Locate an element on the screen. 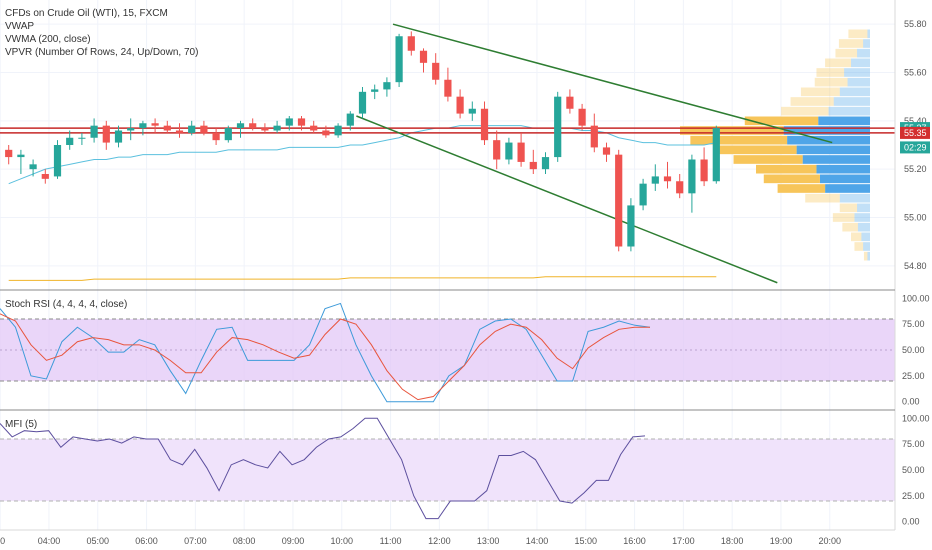 This screenshot has height=550, width=932. time-tick-label: 15:00 is located at coordinates (585, 541).